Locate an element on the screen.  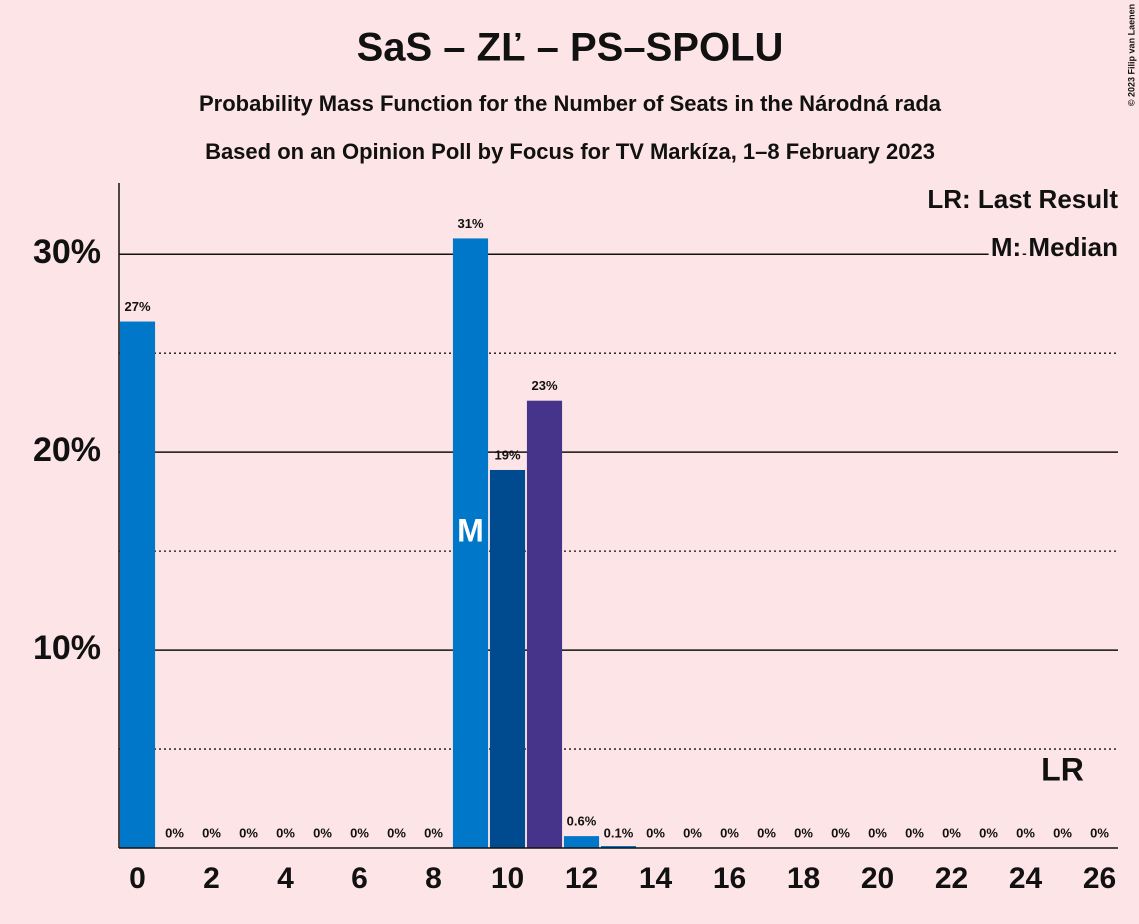
y-tick-label: 10% is located at coordinates (67, 648).